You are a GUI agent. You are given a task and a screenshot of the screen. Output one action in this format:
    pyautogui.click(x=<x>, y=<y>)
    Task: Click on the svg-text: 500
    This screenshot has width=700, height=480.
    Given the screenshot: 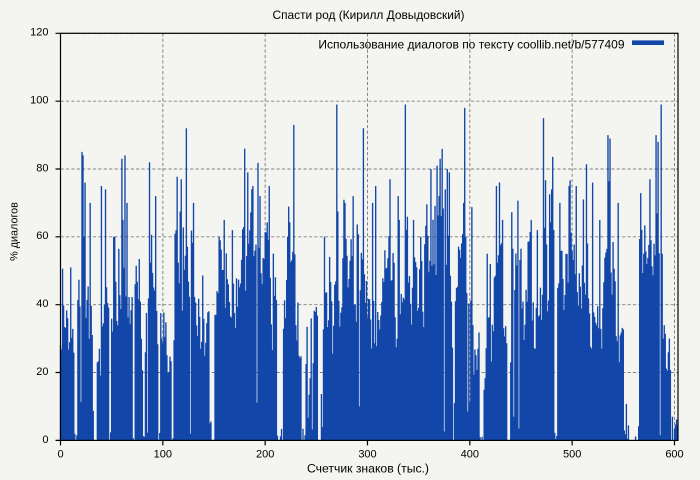 What is the action you would take?
    pyautogui.click(x=572, y=455)
    